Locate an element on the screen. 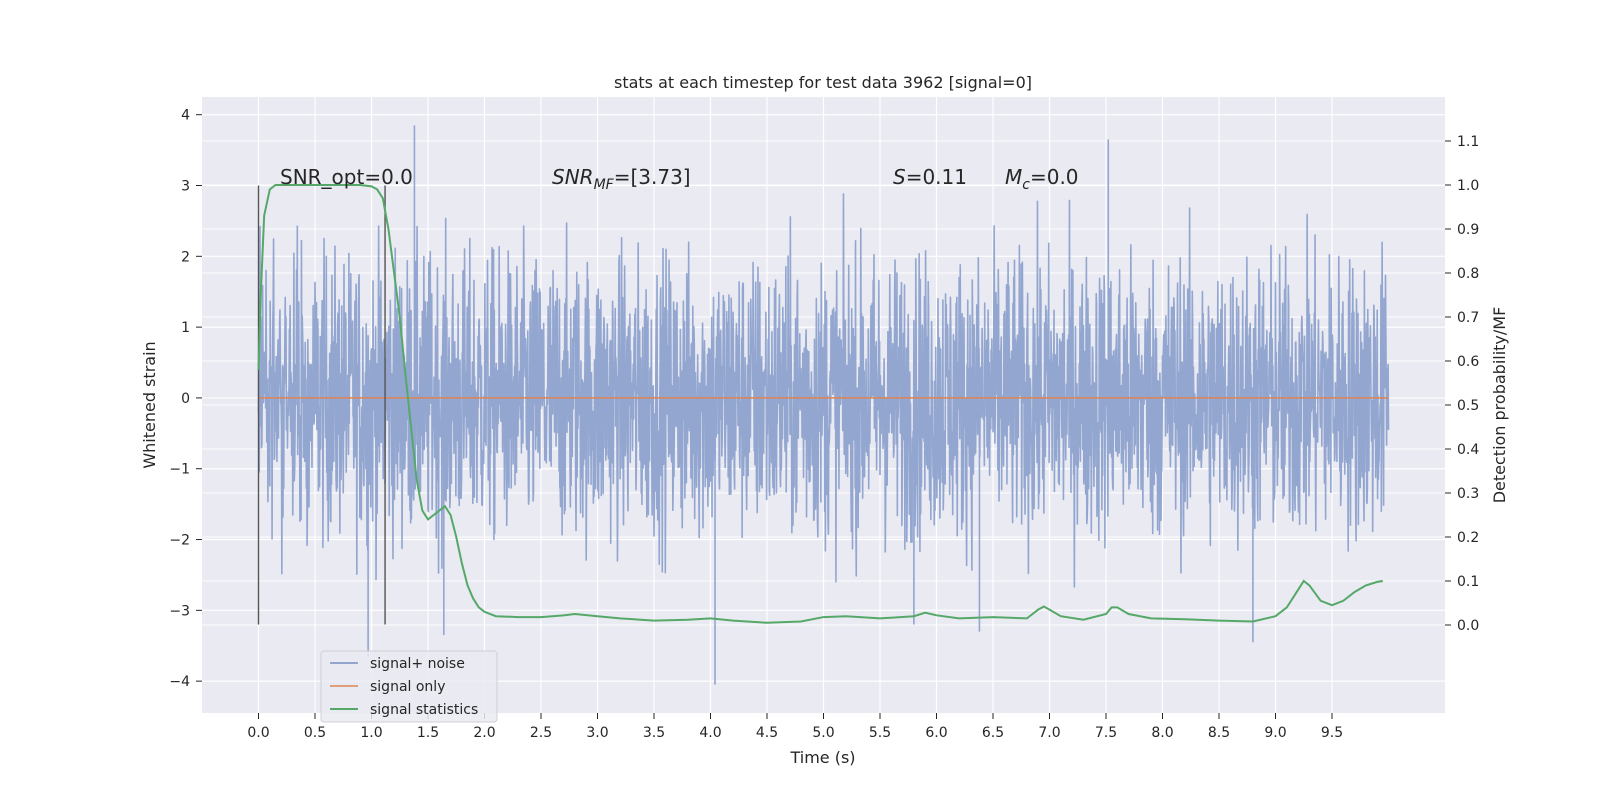 The image size is (1600, 800). x-axis-label: Time (s) is located at coordinates (822, 757).